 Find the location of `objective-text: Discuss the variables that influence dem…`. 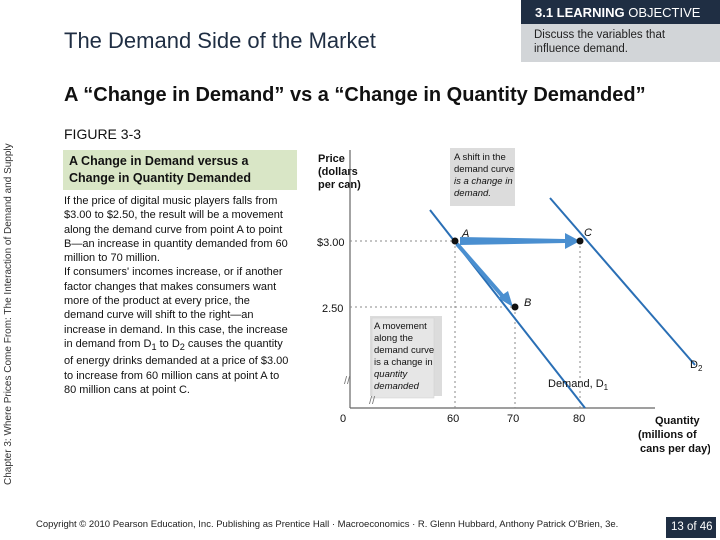

objective-text: Discuss the variables that influence dem… is located at coordinates (600, 42).